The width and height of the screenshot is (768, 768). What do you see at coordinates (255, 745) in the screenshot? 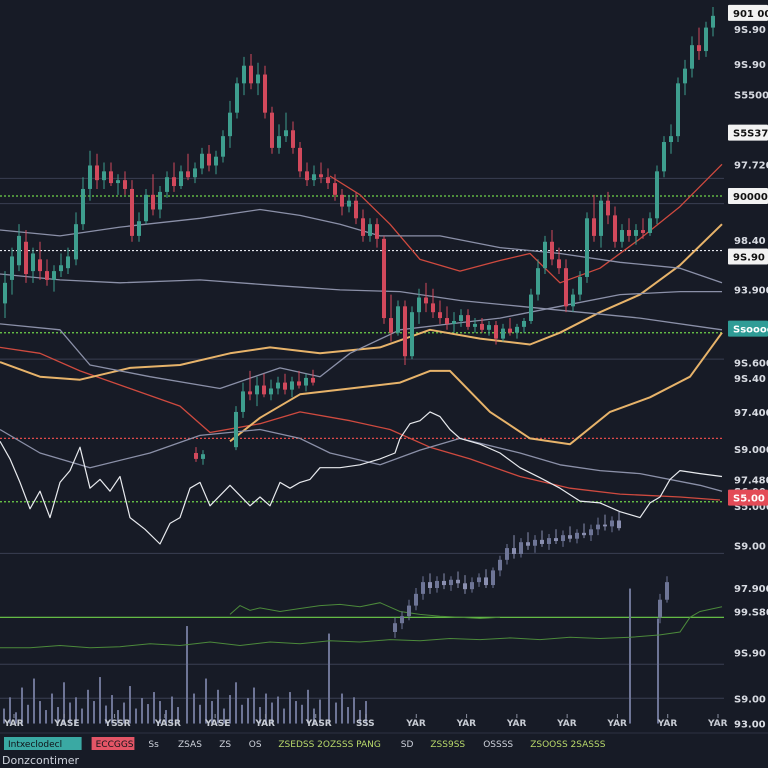
I see `stat-item: OS` at bounding box center [255, 745].